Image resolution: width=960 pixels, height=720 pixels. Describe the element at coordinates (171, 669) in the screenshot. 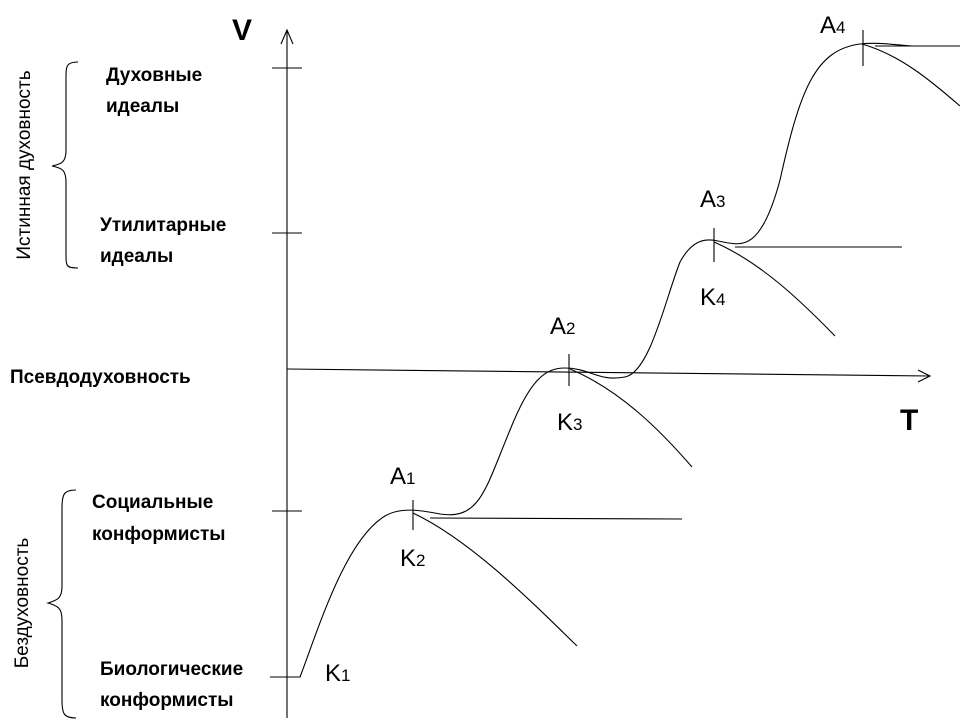

I see `label-biological-conformists-1: Биологические` at that location.